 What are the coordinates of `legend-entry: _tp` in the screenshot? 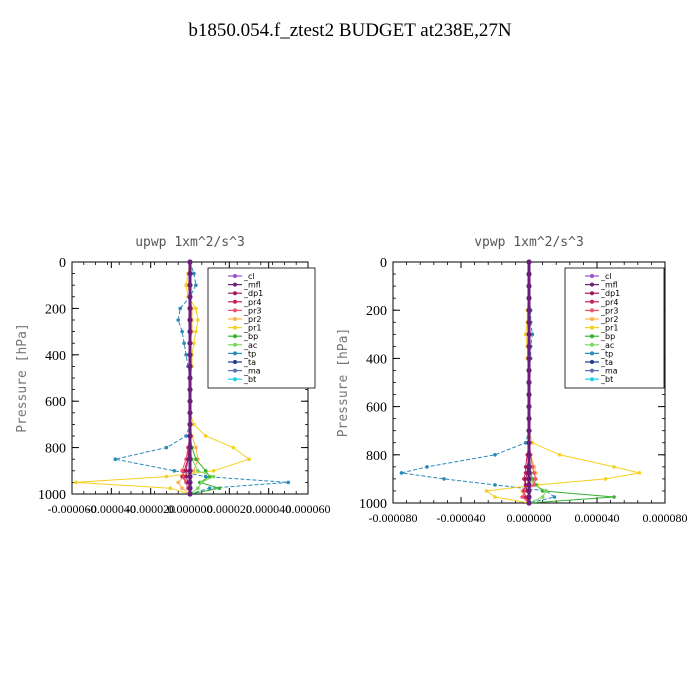 It's located at (606, 353).